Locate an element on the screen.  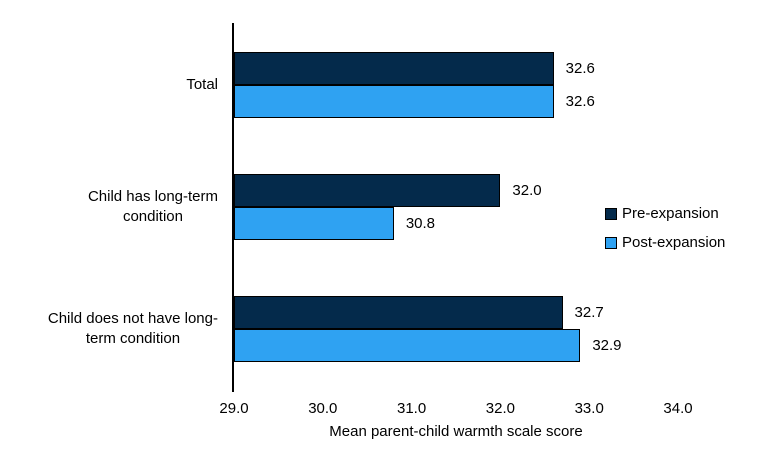
category-label-text: Child does not have long-term condition is located at coordinates (132, 328).